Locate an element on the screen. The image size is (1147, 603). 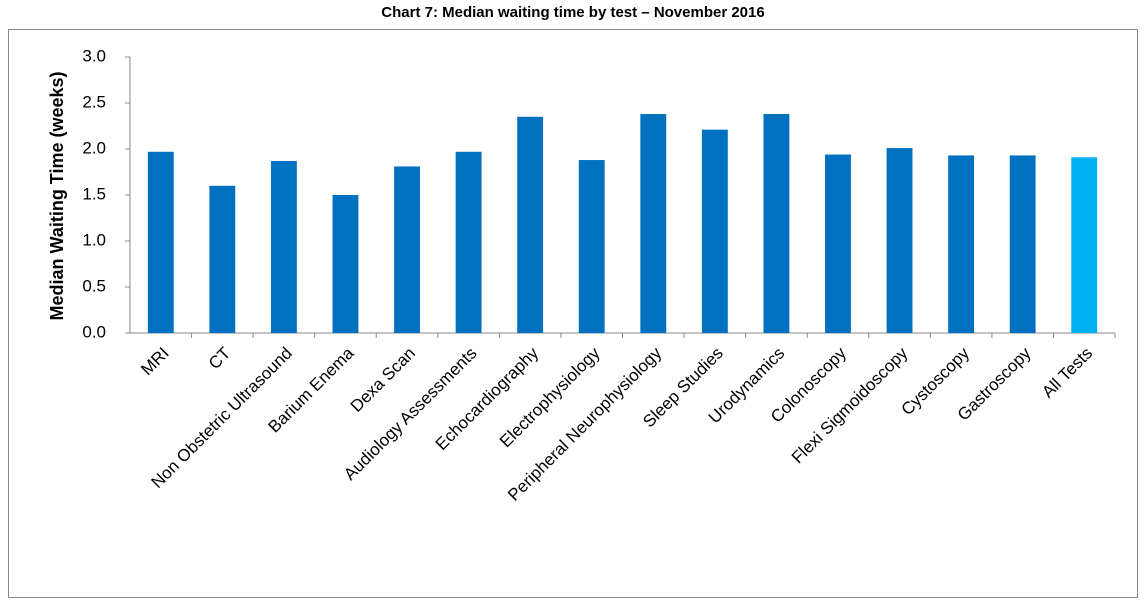
x-tick-label: All Tests is located at coordinates (1067, 373).